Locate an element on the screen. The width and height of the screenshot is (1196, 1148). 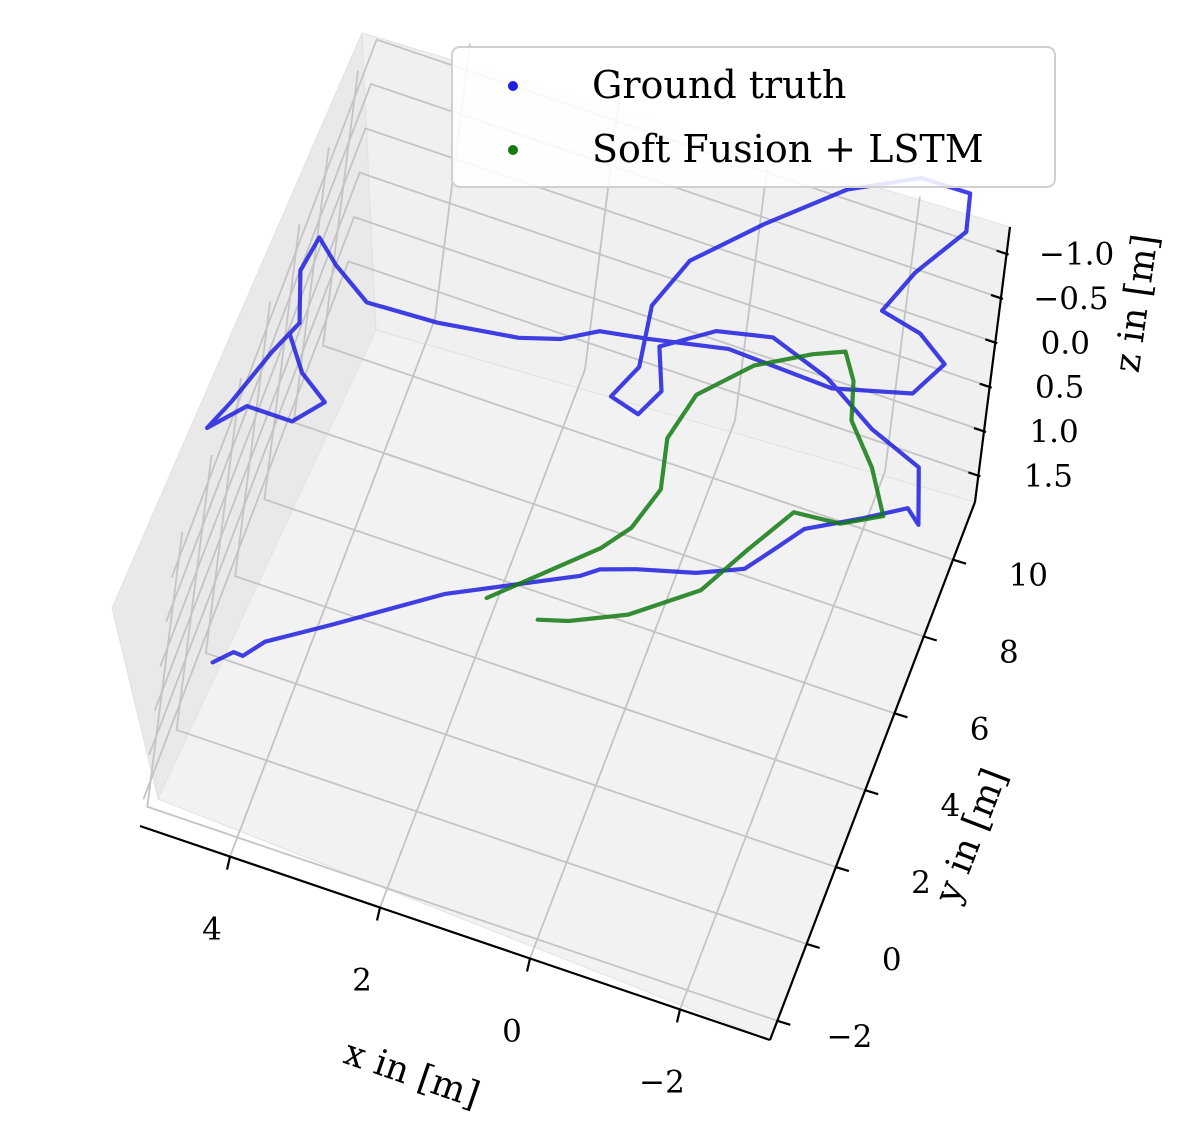
x-tick-label: 0 is located at coordinates (512, 1031).